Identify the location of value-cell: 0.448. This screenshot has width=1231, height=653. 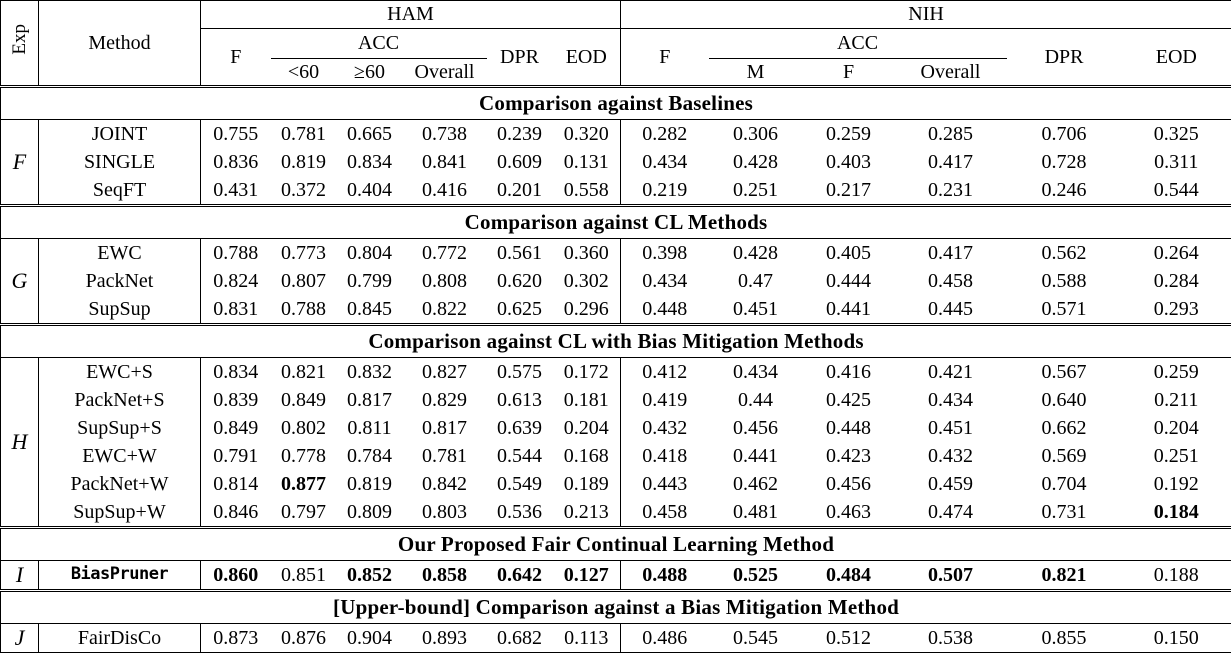
(665, 310).